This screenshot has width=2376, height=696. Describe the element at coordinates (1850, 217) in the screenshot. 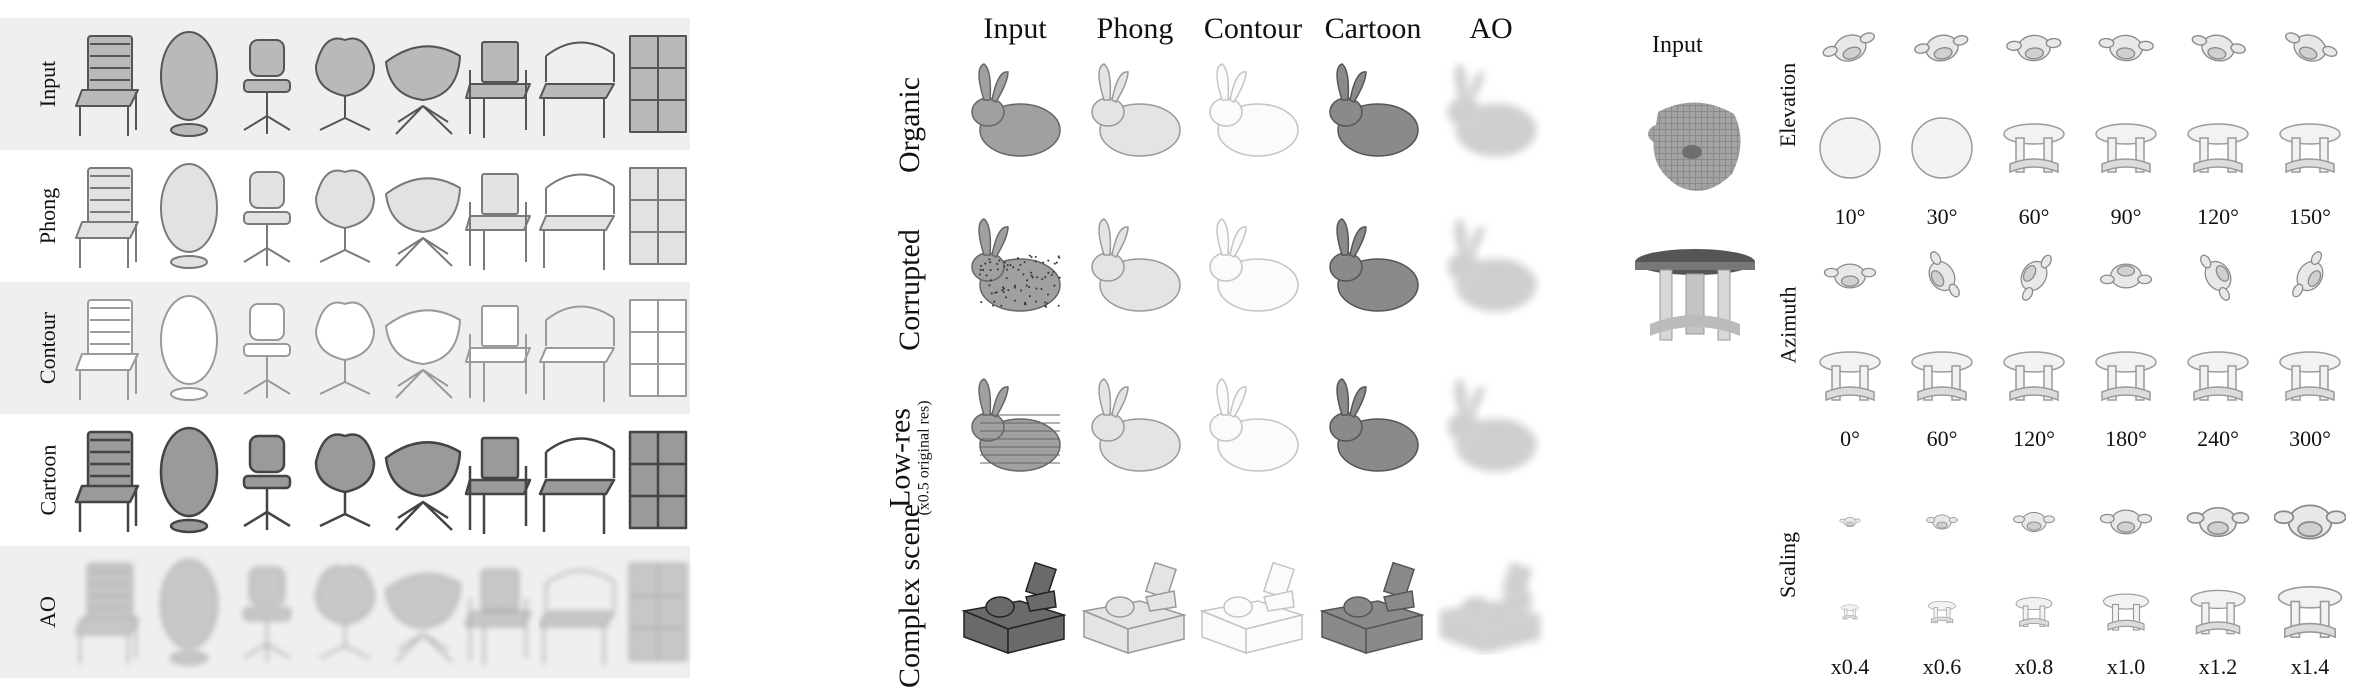

I see `tick-label: 10°` at that location.